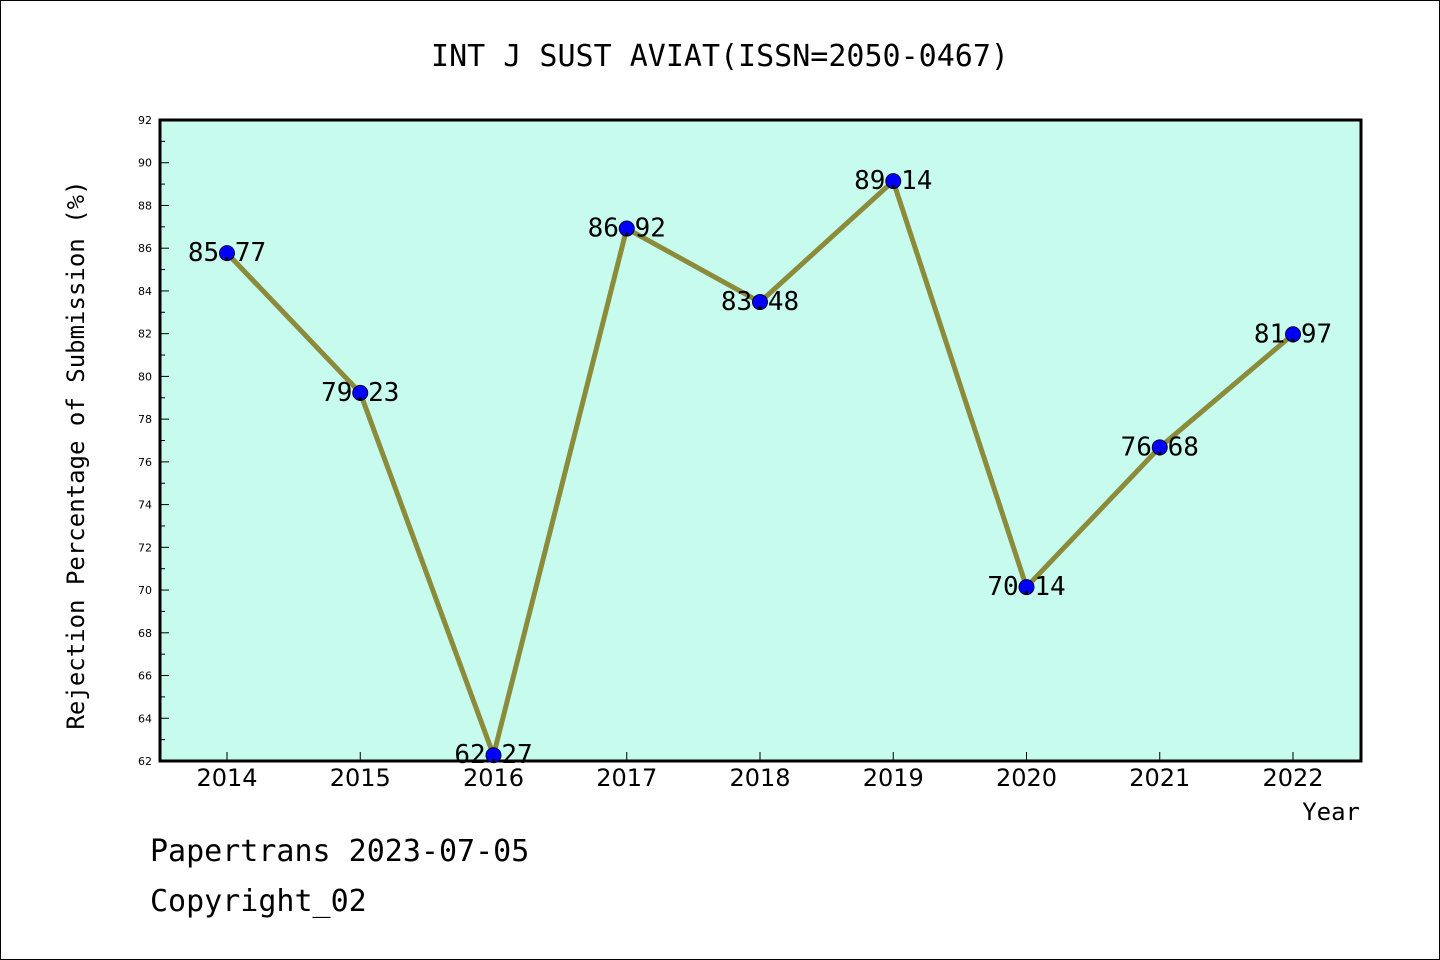  I want to click on y-tick-label: 84, so click(145, 291).